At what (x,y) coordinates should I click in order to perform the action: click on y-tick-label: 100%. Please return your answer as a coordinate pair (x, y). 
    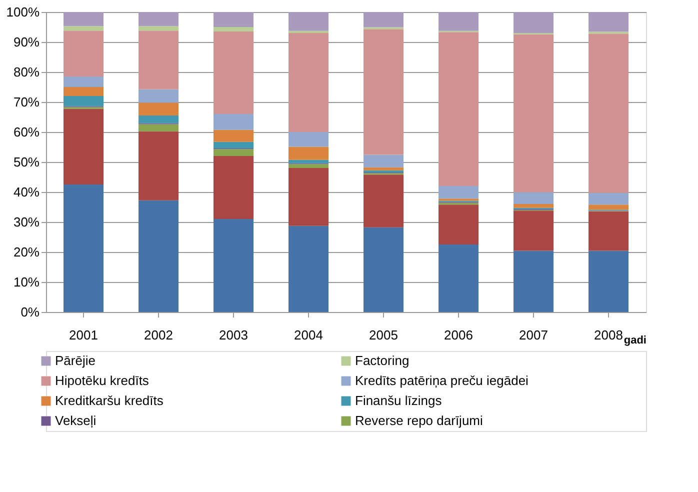
    Looking at the image, I should click on (23, 12).